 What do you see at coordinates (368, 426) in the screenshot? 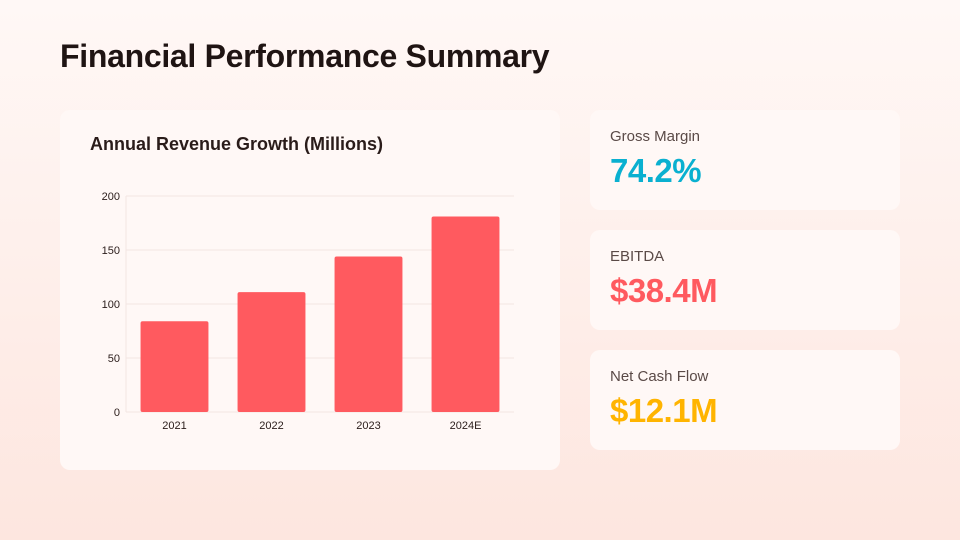
I see `x-tick-label: 2023` at bounding box center [368, 426].